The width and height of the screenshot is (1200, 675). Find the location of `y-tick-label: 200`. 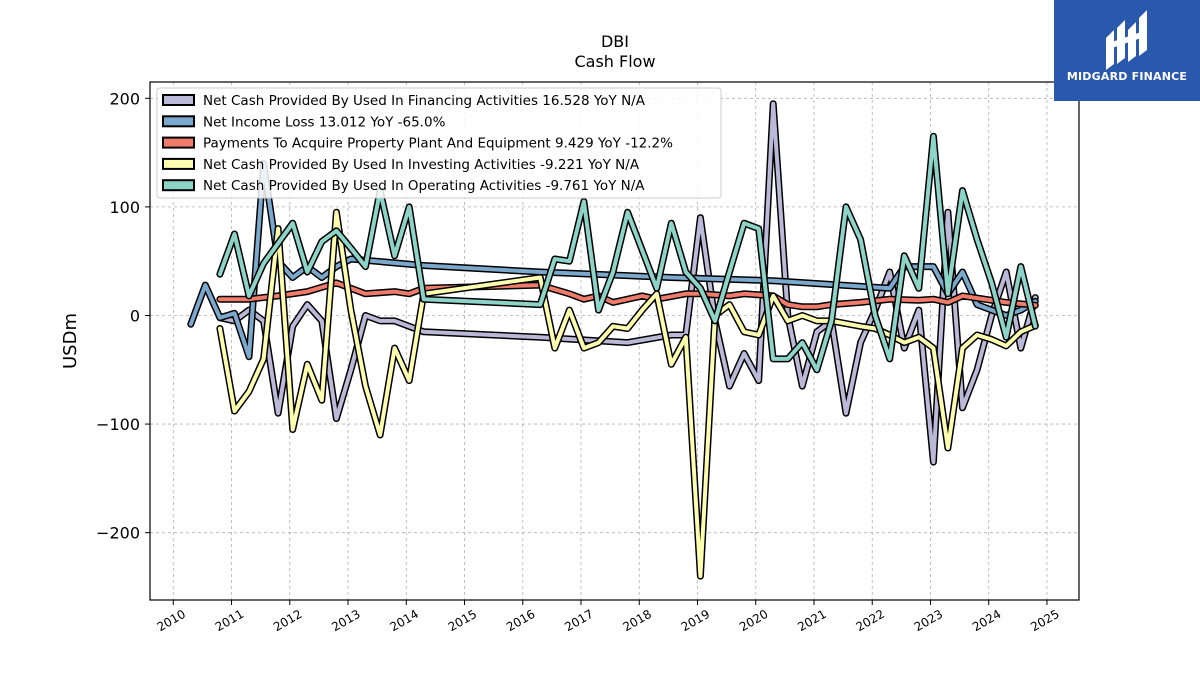

y-tick-label: 200 is located at coordinates (124, 98).